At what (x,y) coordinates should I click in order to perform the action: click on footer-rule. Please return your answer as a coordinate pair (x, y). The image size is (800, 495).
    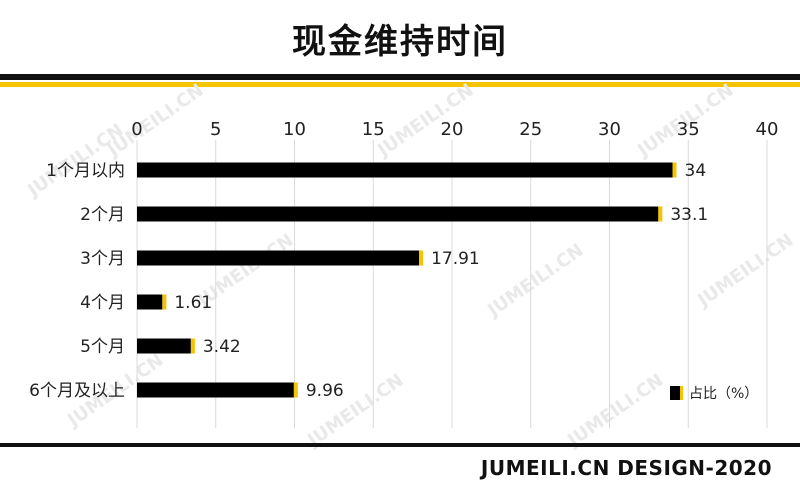
    Looking at the image, I should click on (400, 445).